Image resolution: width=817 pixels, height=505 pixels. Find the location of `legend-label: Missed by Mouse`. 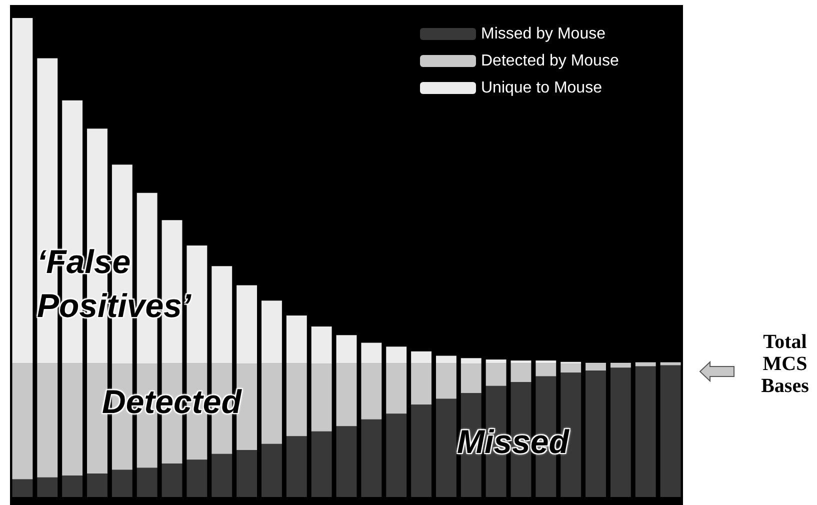

legend-label: Missed by Mouse is located at coordinates (543, 34).